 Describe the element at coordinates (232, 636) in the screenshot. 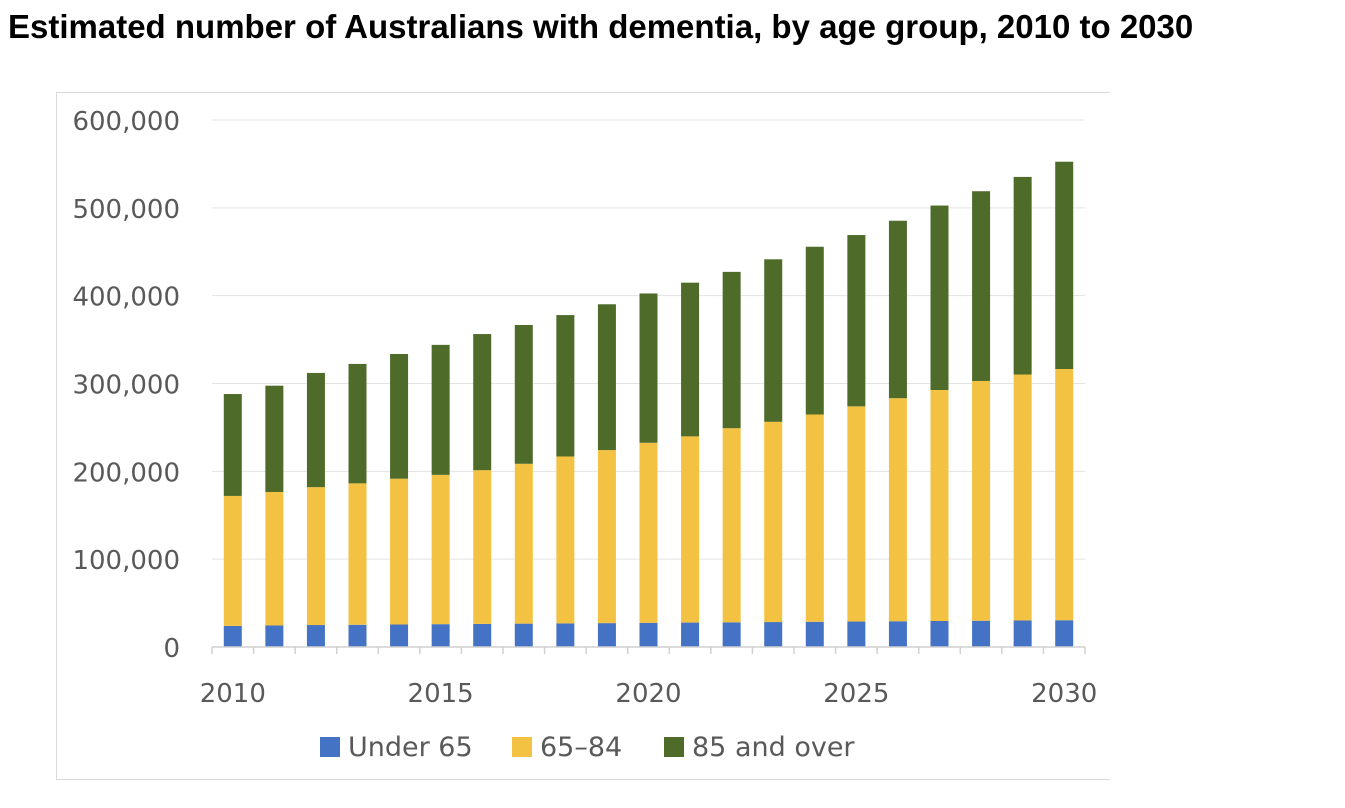

I see `bar-under-65-2010` at that location.